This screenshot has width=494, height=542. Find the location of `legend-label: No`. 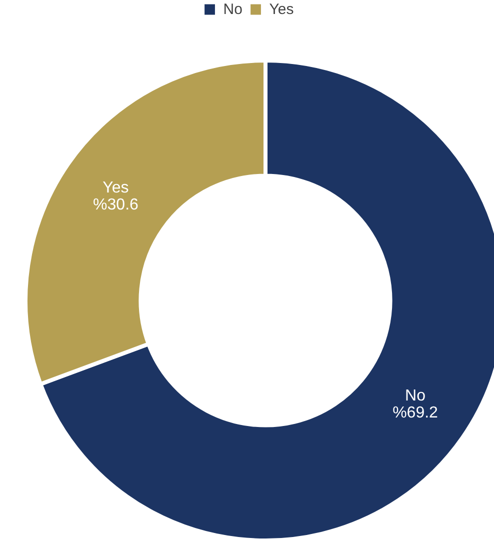

legend-label: No is located at coordinates (233, 9).